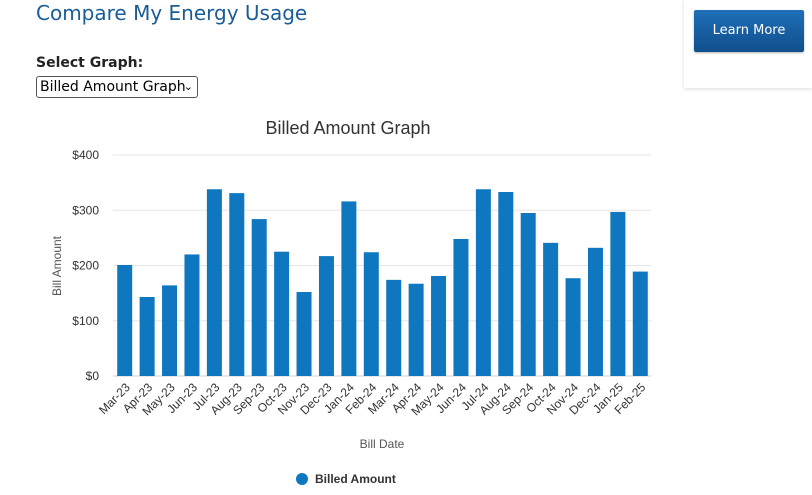 This screenshot has width=812, height=495. I want to click on graph-select: Billed Amount Graph ⌄, so click(117, 87).